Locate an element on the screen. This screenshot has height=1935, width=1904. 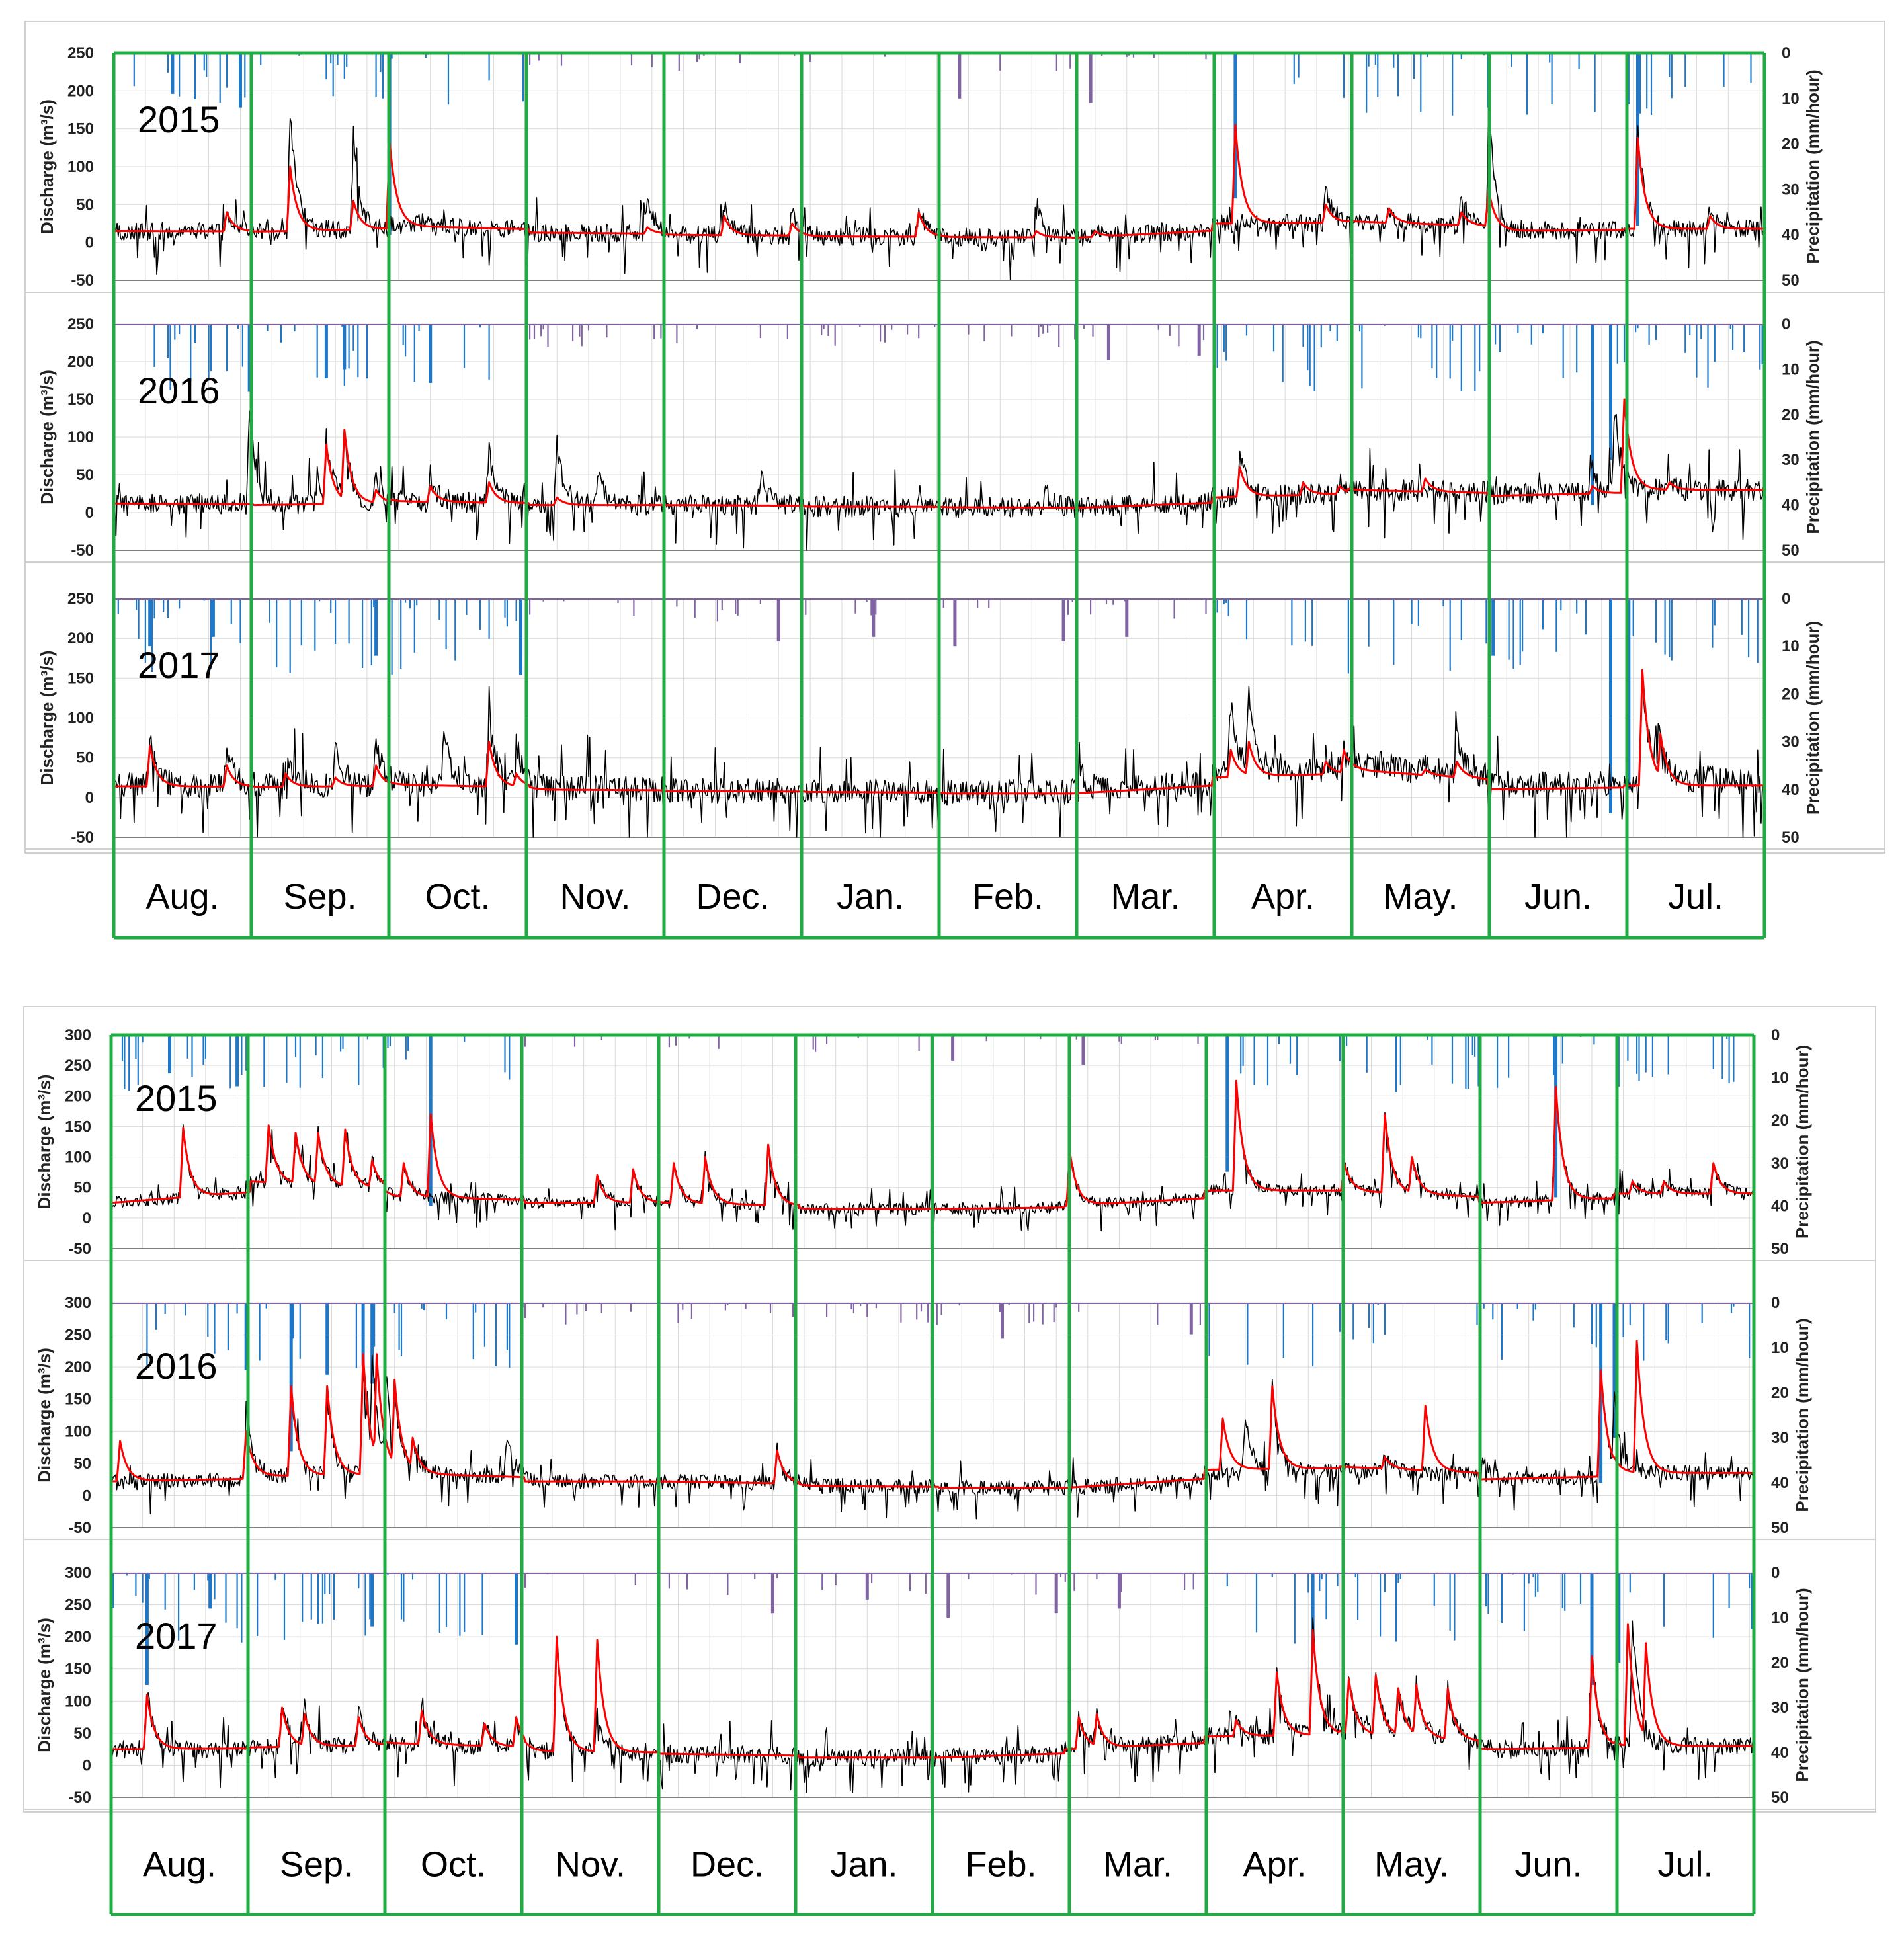
y-axis-ticks: -50 0 50 100 150 200 250 is located at coordinates (80, 437).